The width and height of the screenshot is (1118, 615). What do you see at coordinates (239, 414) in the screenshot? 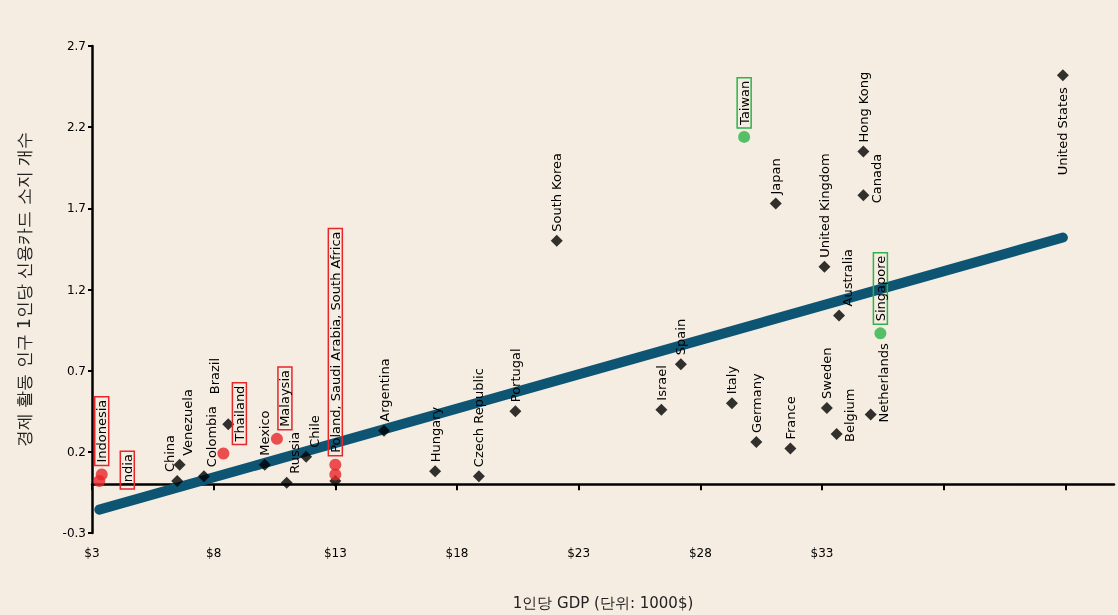
I see `annotation: Thailand` at bounding box center [239, 414].